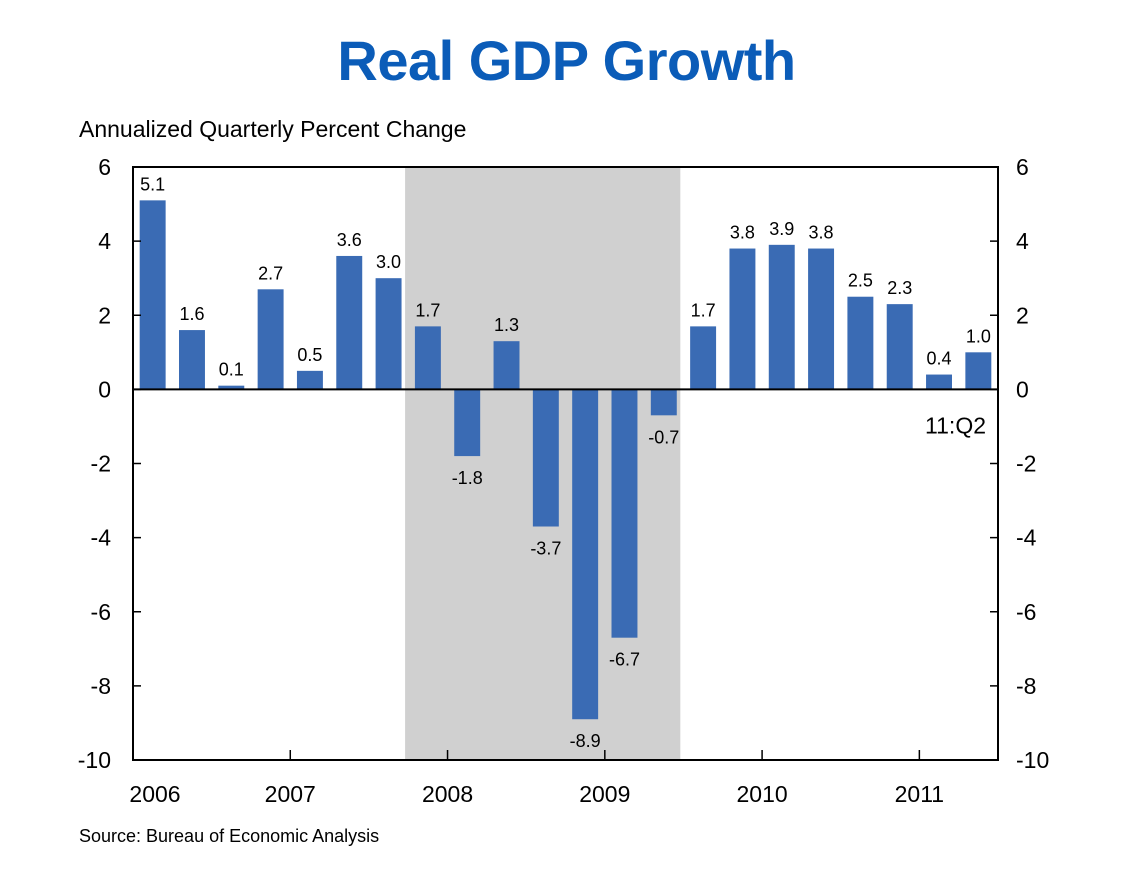 Image resolution: width=1133 pixels, height=872 pixels. Describe the element at coordinates (388, 262) in the screenshot. I see `data-label: 3.0` at that location.